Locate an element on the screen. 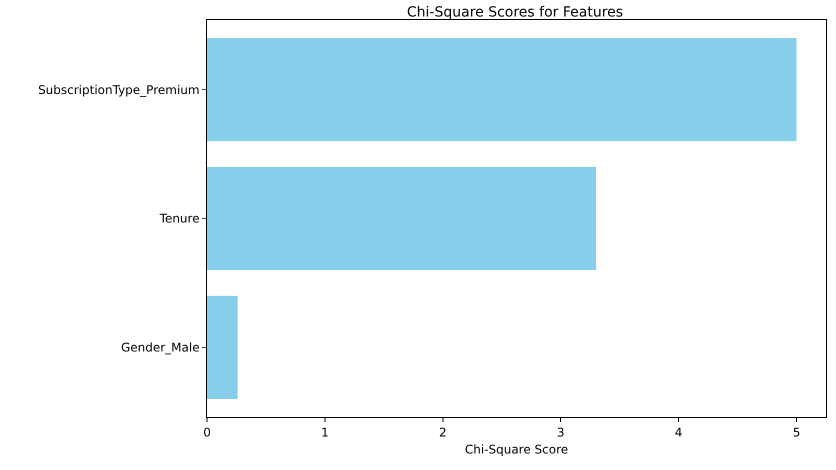 Image resolution: width=836 pixels, height=470 pixels. x-tick-label: 3 is located at coordinates (560, 432).